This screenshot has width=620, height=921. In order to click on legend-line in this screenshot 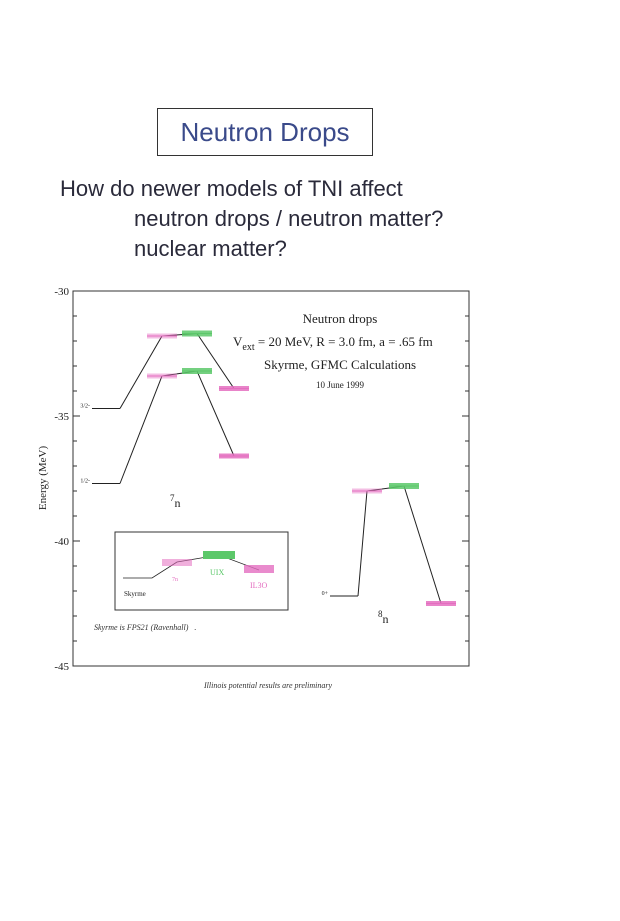, I will do `click(191, 566)`.